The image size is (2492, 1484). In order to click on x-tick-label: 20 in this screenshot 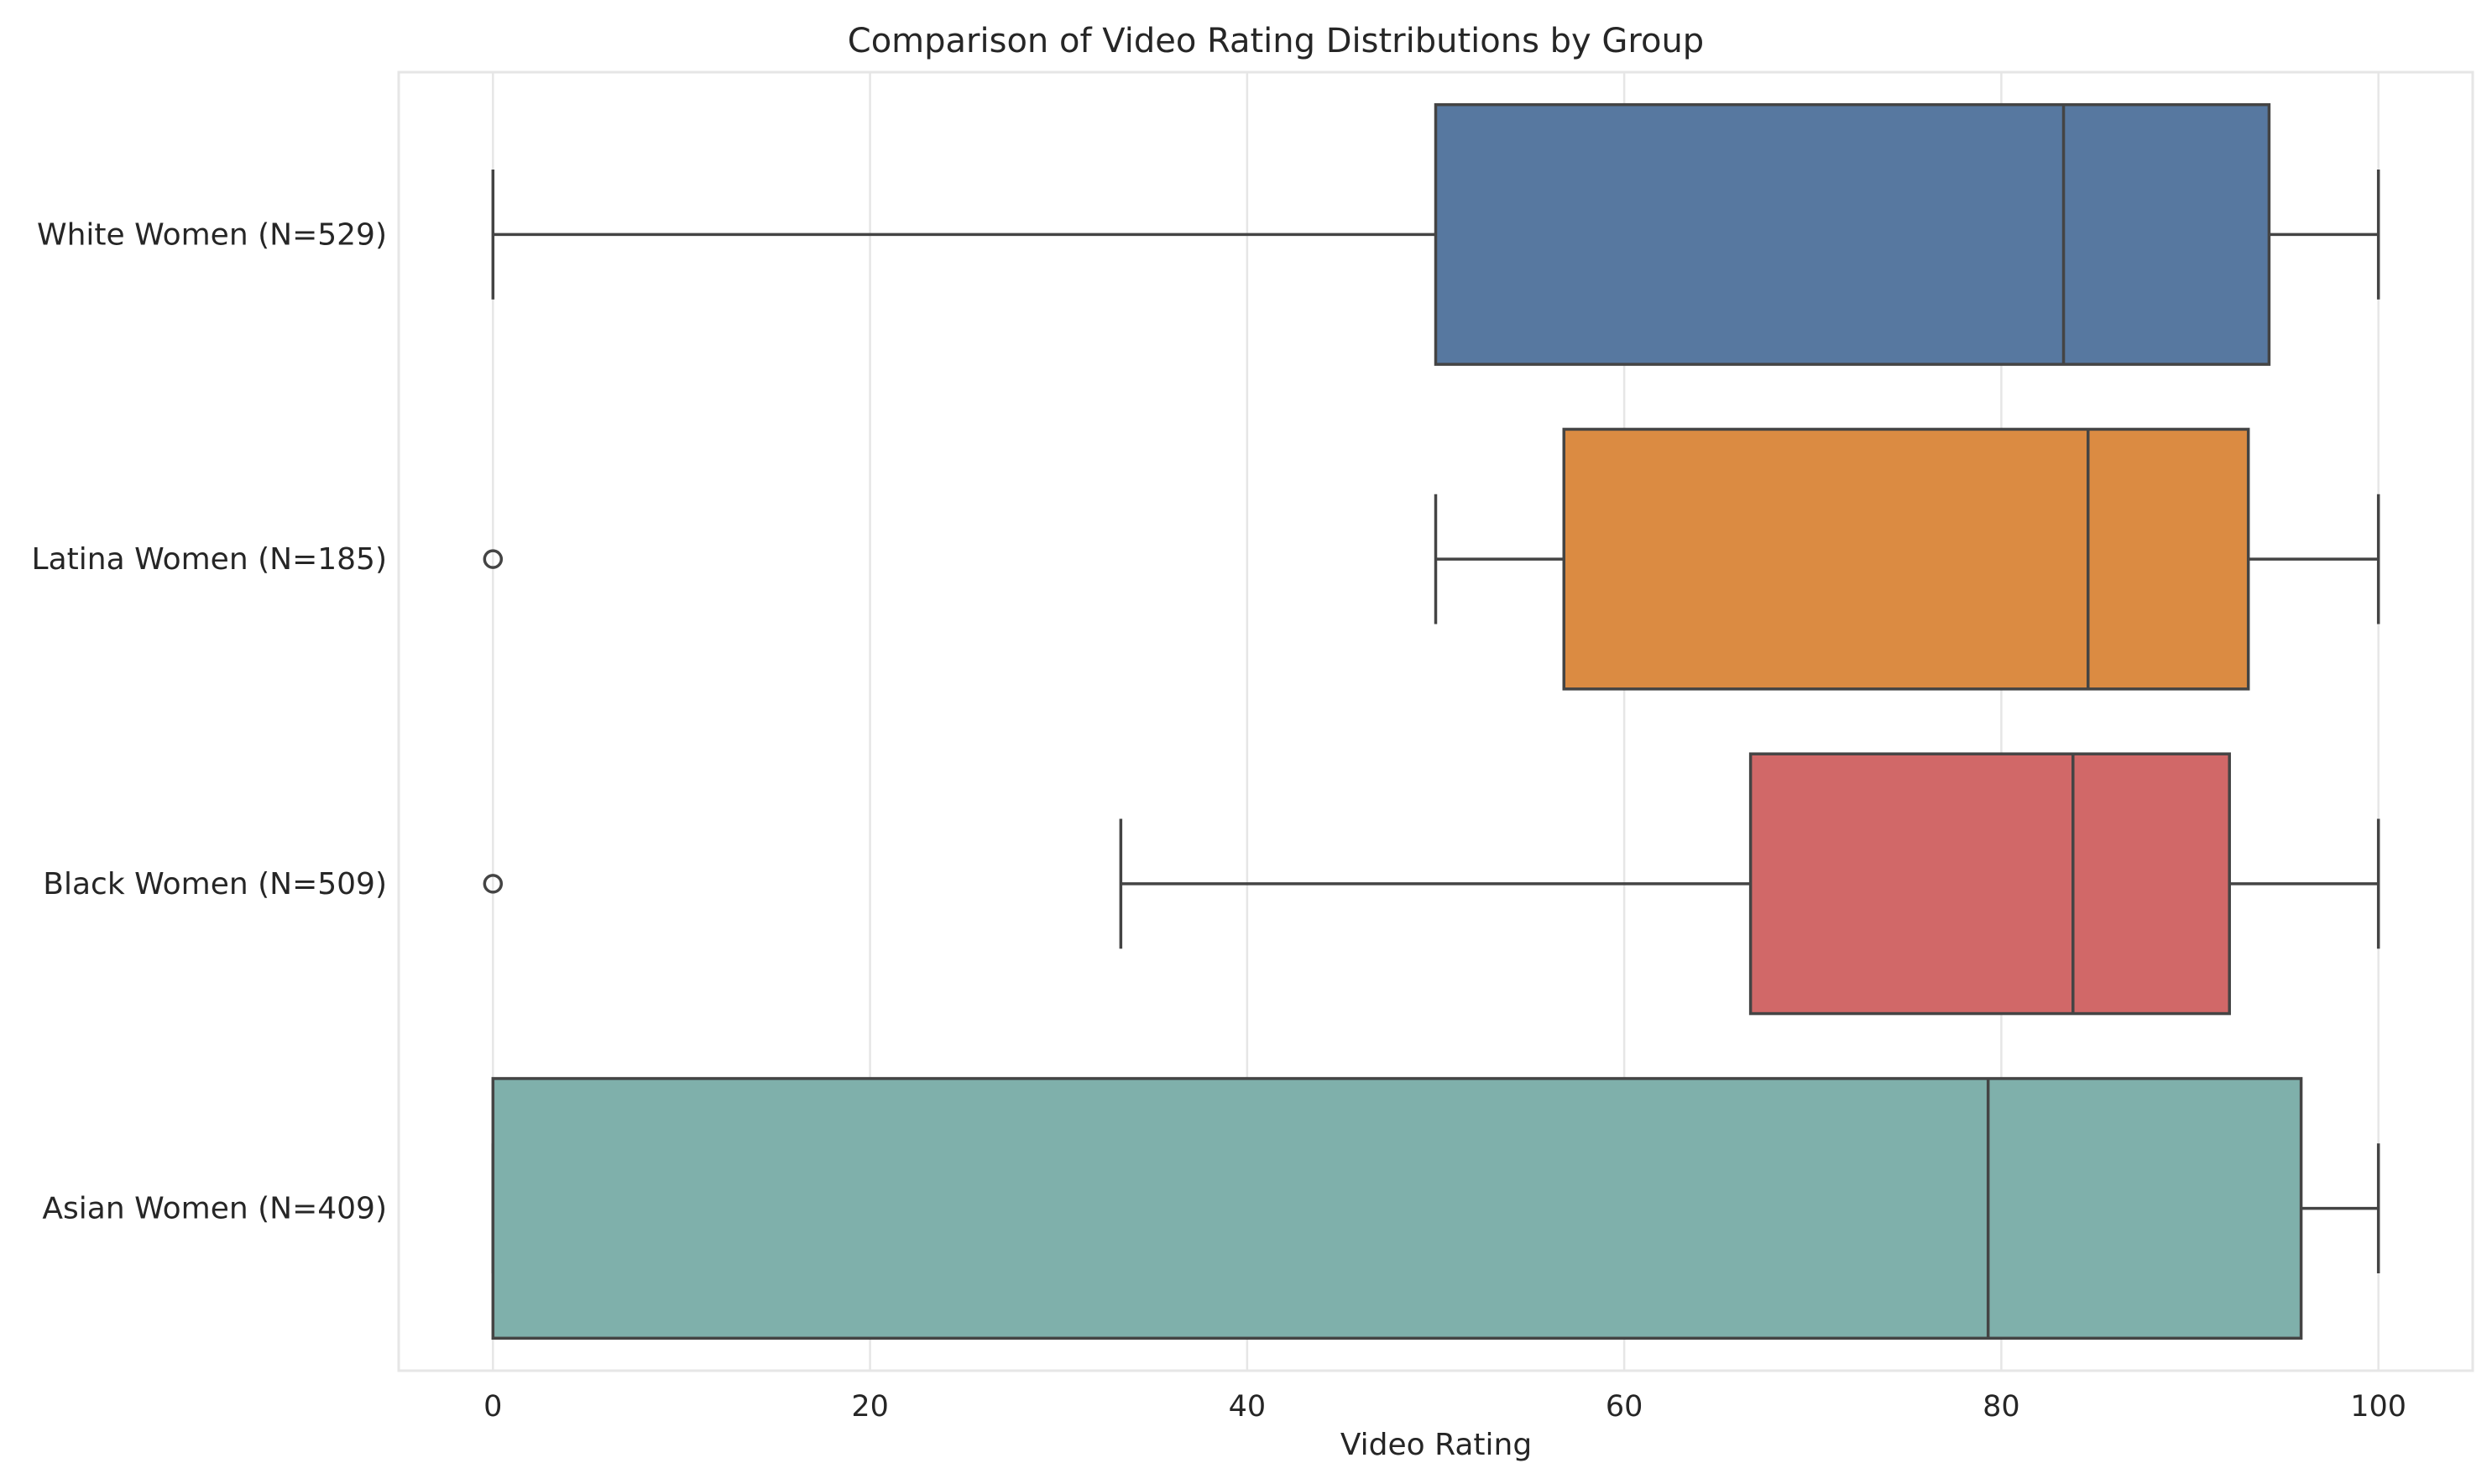, I will do `click(870, 1407)`.